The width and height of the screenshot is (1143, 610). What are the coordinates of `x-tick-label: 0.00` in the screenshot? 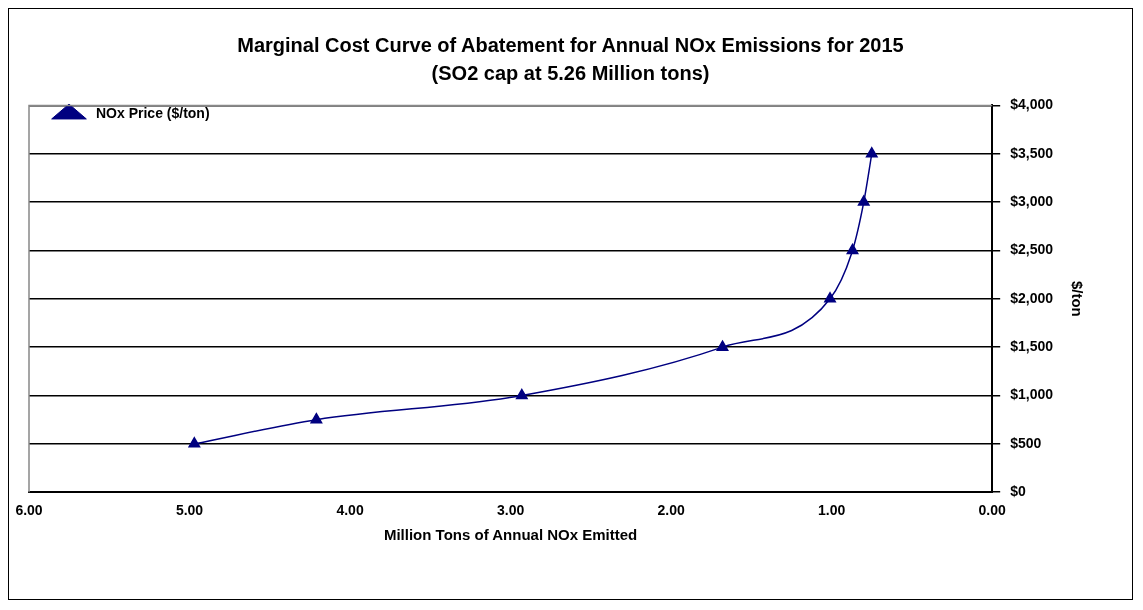 It's located at (992, 510).